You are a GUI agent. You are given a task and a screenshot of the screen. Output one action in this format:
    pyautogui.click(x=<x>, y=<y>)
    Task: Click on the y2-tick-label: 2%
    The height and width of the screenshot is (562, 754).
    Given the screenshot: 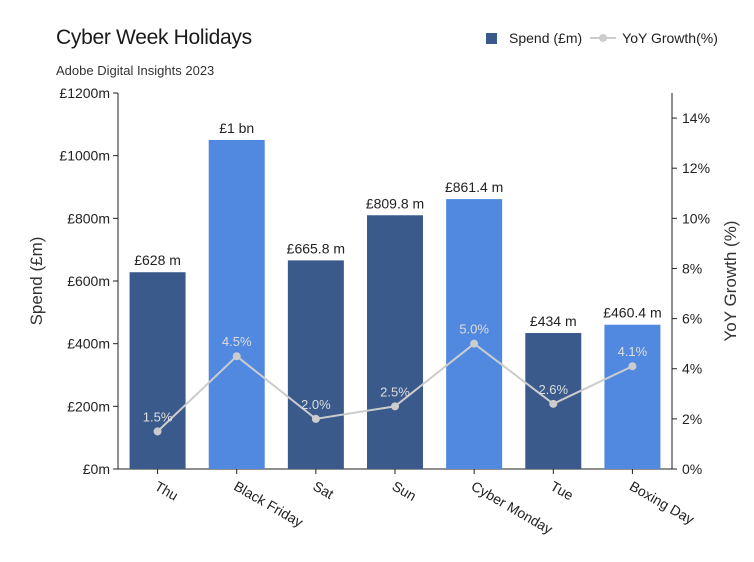 What is the action you would take?
    pyautogui.click(x=692, y=419)
    